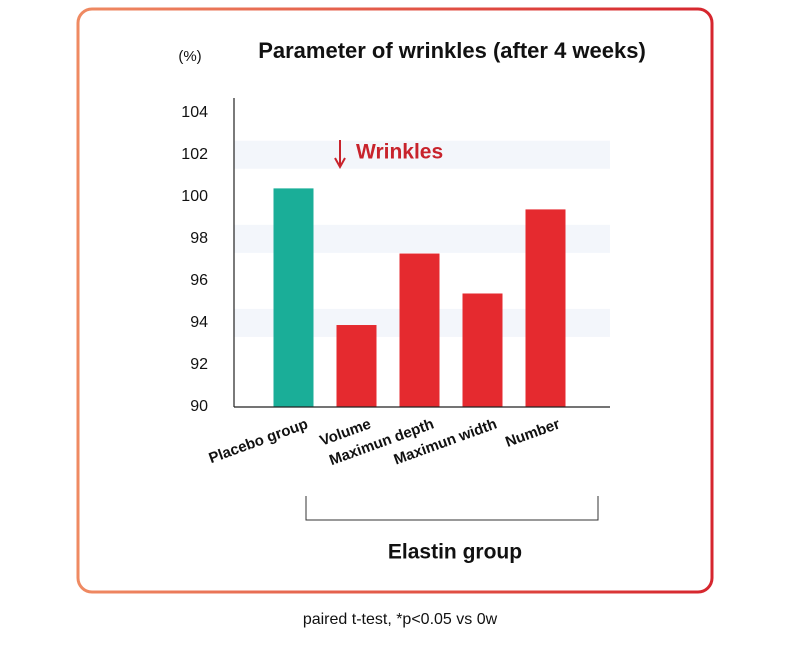 The image size is (800, 658). I want to click on annotation-arrow-head, so click(340, 163).